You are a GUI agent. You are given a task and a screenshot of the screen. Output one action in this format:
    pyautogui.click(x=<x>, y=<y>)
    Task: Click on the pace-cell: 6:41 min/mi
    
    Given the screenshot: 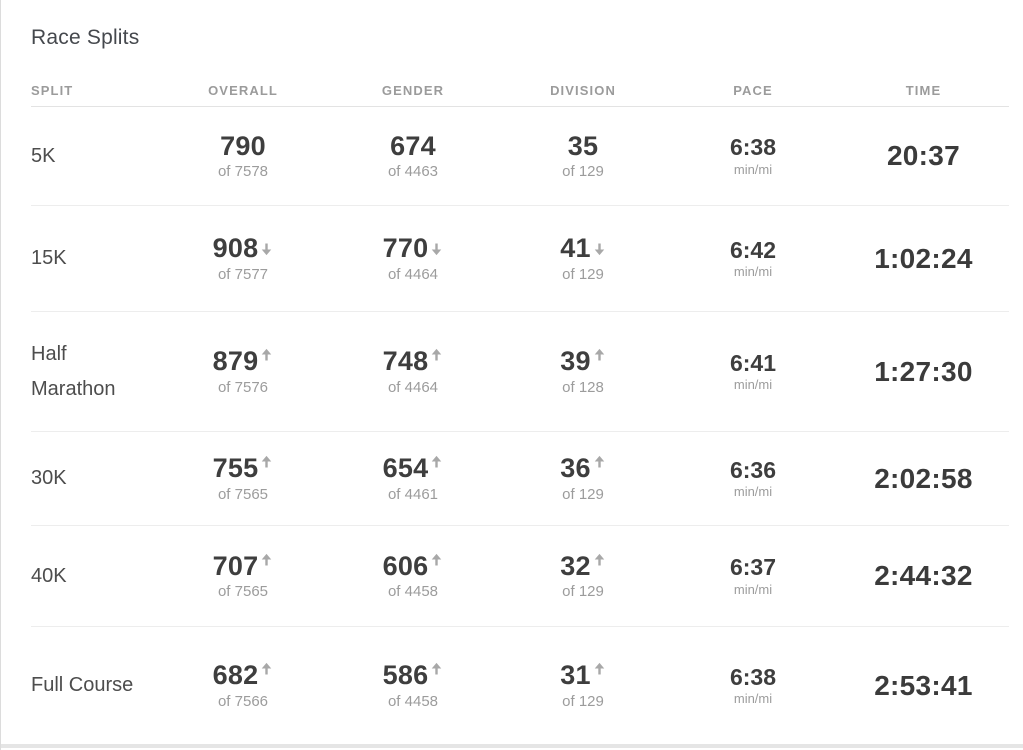 What is the action you would take?
    pyautogui.click(x=753, y=371)
    